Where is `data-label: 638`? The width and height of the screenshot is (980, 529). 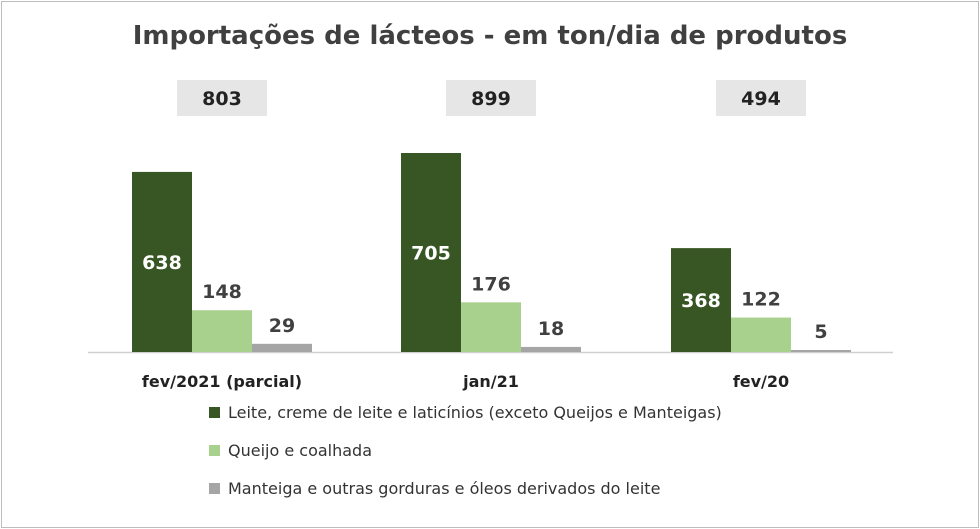
data-label: 638 is located at coordinates (162, 263).